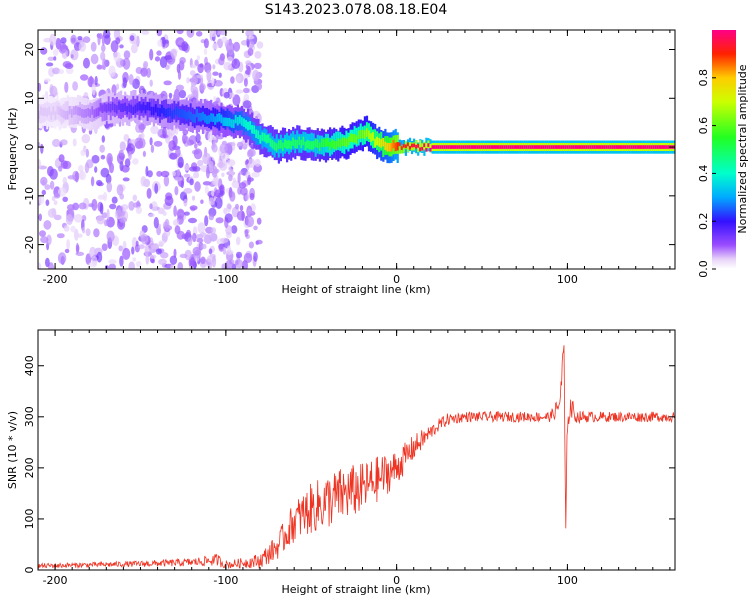 Image resolution: width=750 pixels, height=600 pixels. I want to click on top-x-tick-label: -100, so click(225, 279).